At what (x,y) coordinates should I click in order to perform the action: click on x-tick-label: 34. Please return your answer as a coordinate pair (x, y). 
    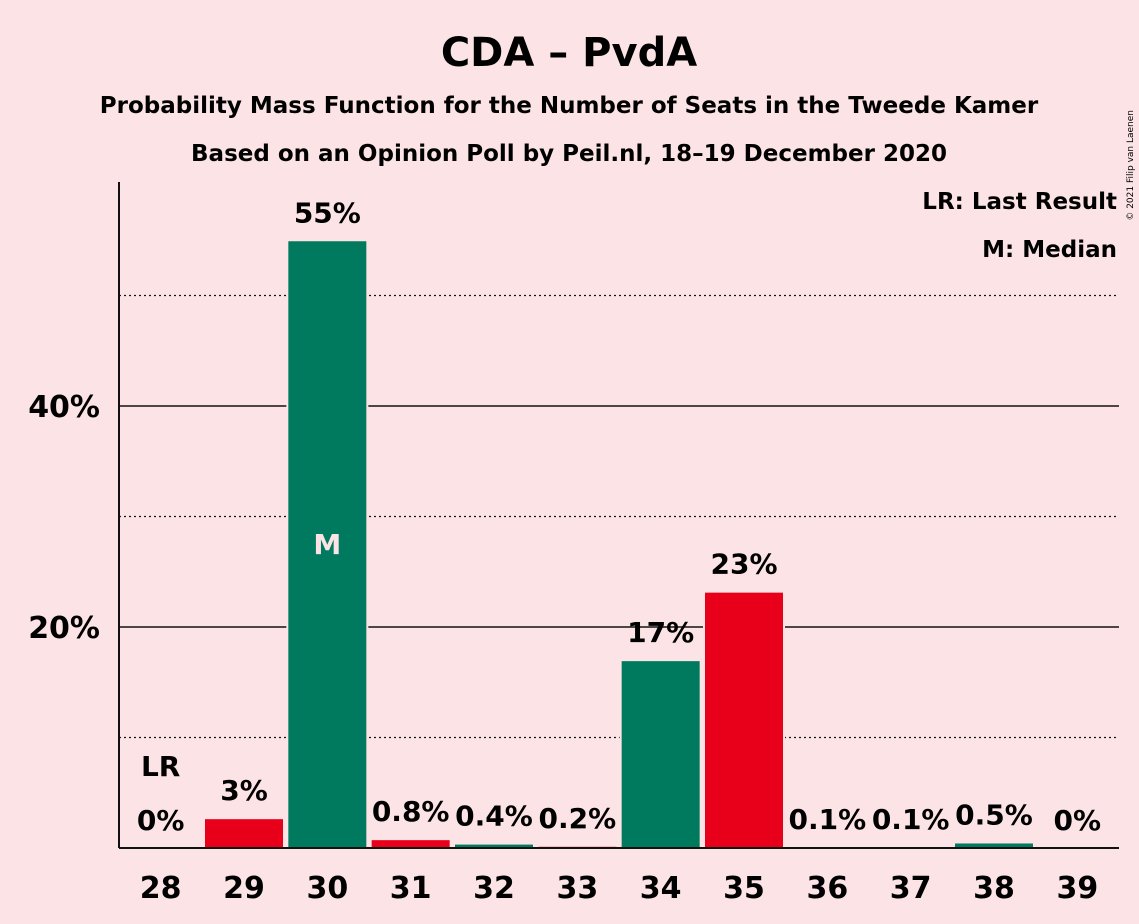
    Looking at the image, I should click on (661, 888).